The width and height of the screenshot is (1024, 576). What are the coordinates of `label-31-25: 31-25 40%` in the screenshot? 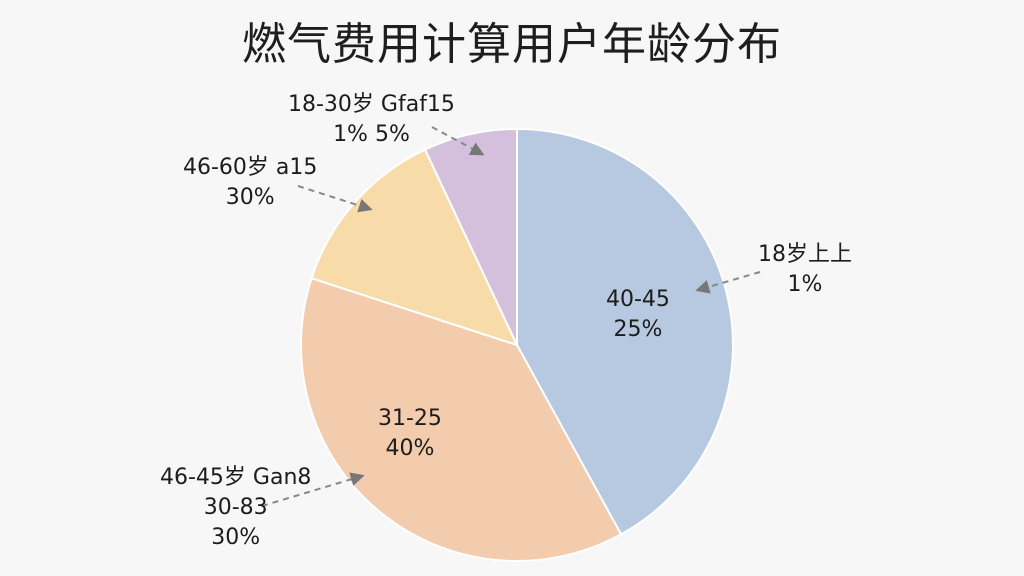 It's located at (410, 433).